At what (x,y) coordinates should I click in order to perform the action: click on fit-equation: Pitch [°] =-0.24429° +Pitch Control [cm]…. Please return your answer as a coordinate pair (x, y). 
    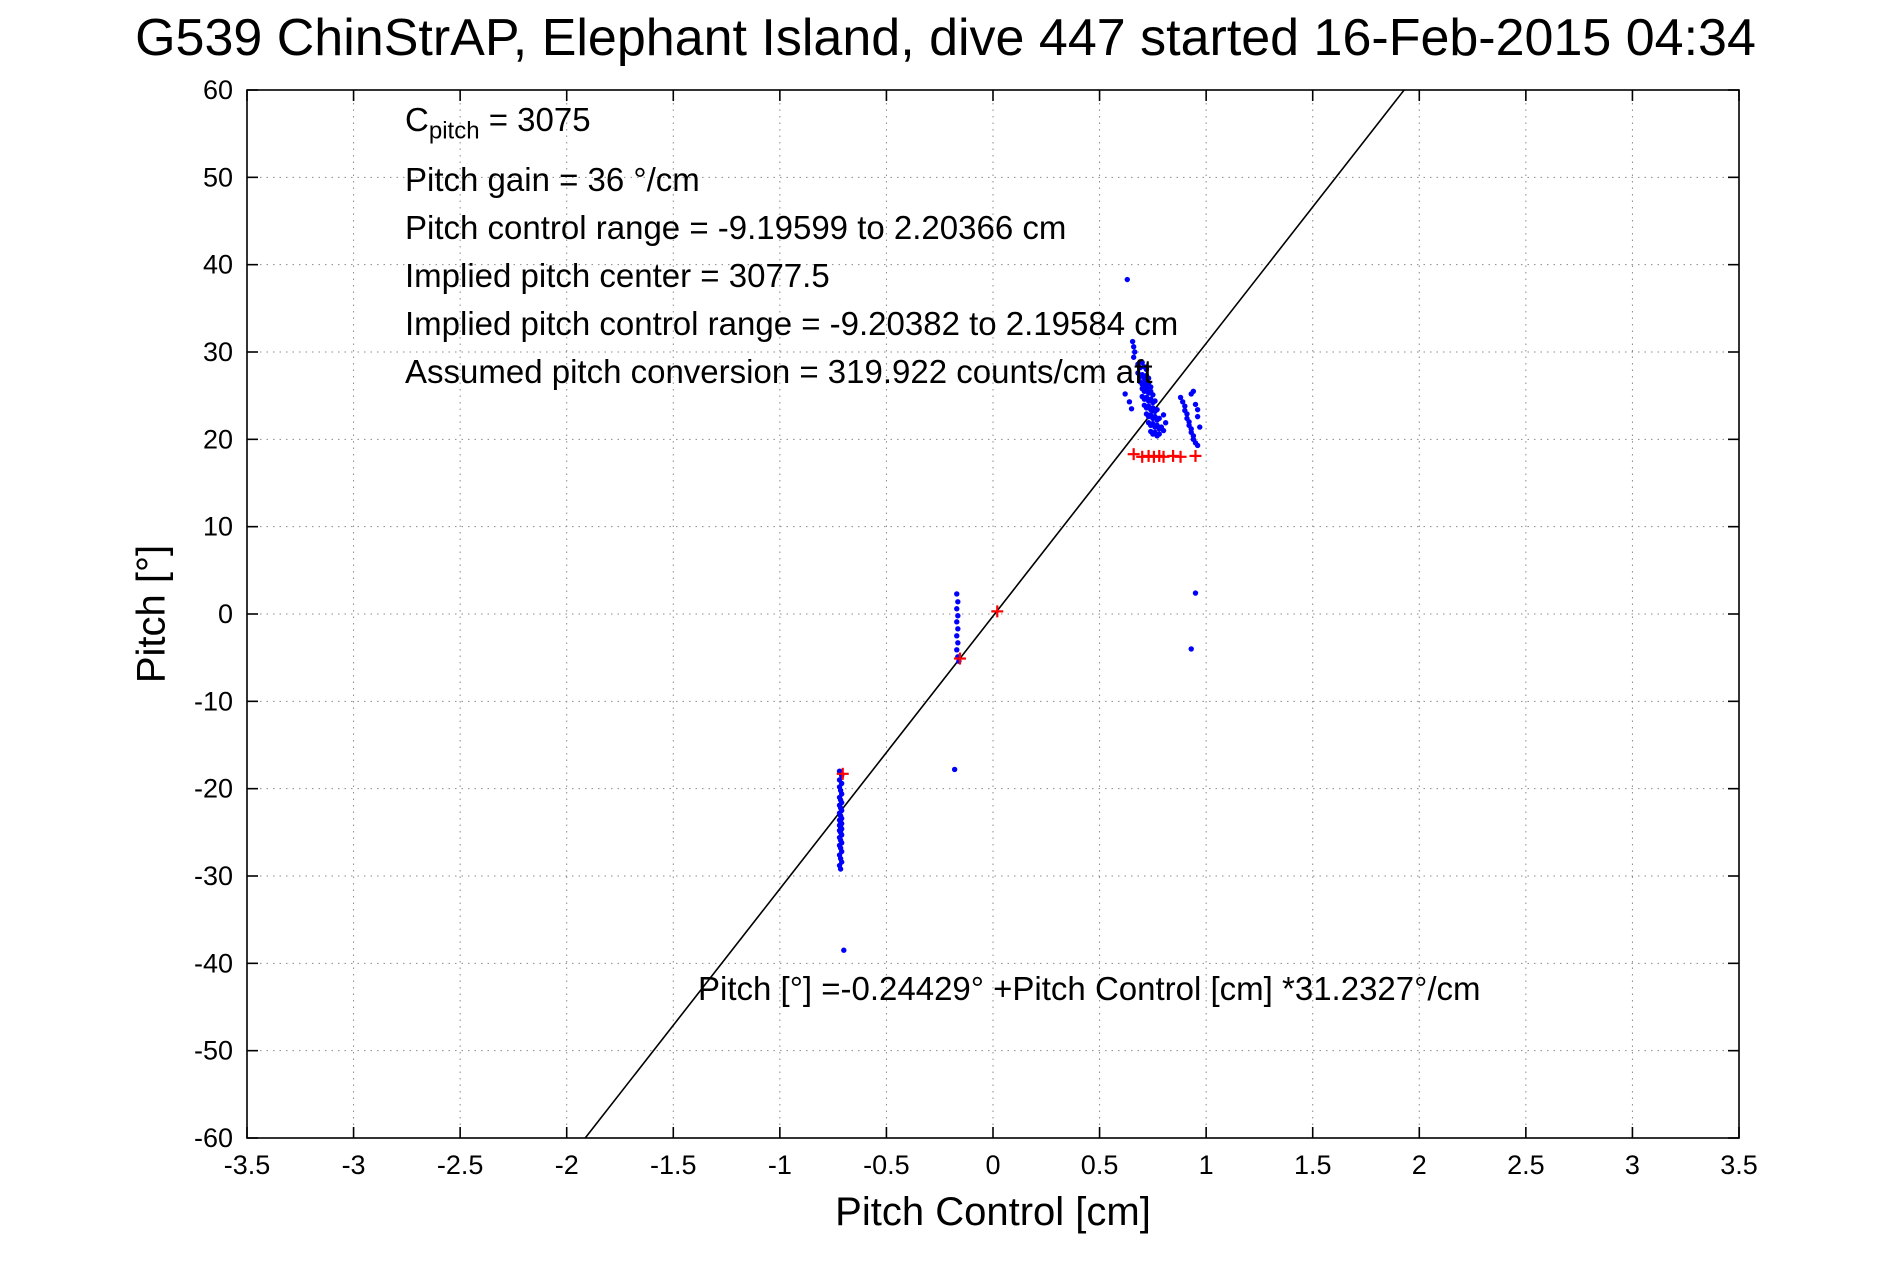
    Looking at the image, I should click on (1089, 988).